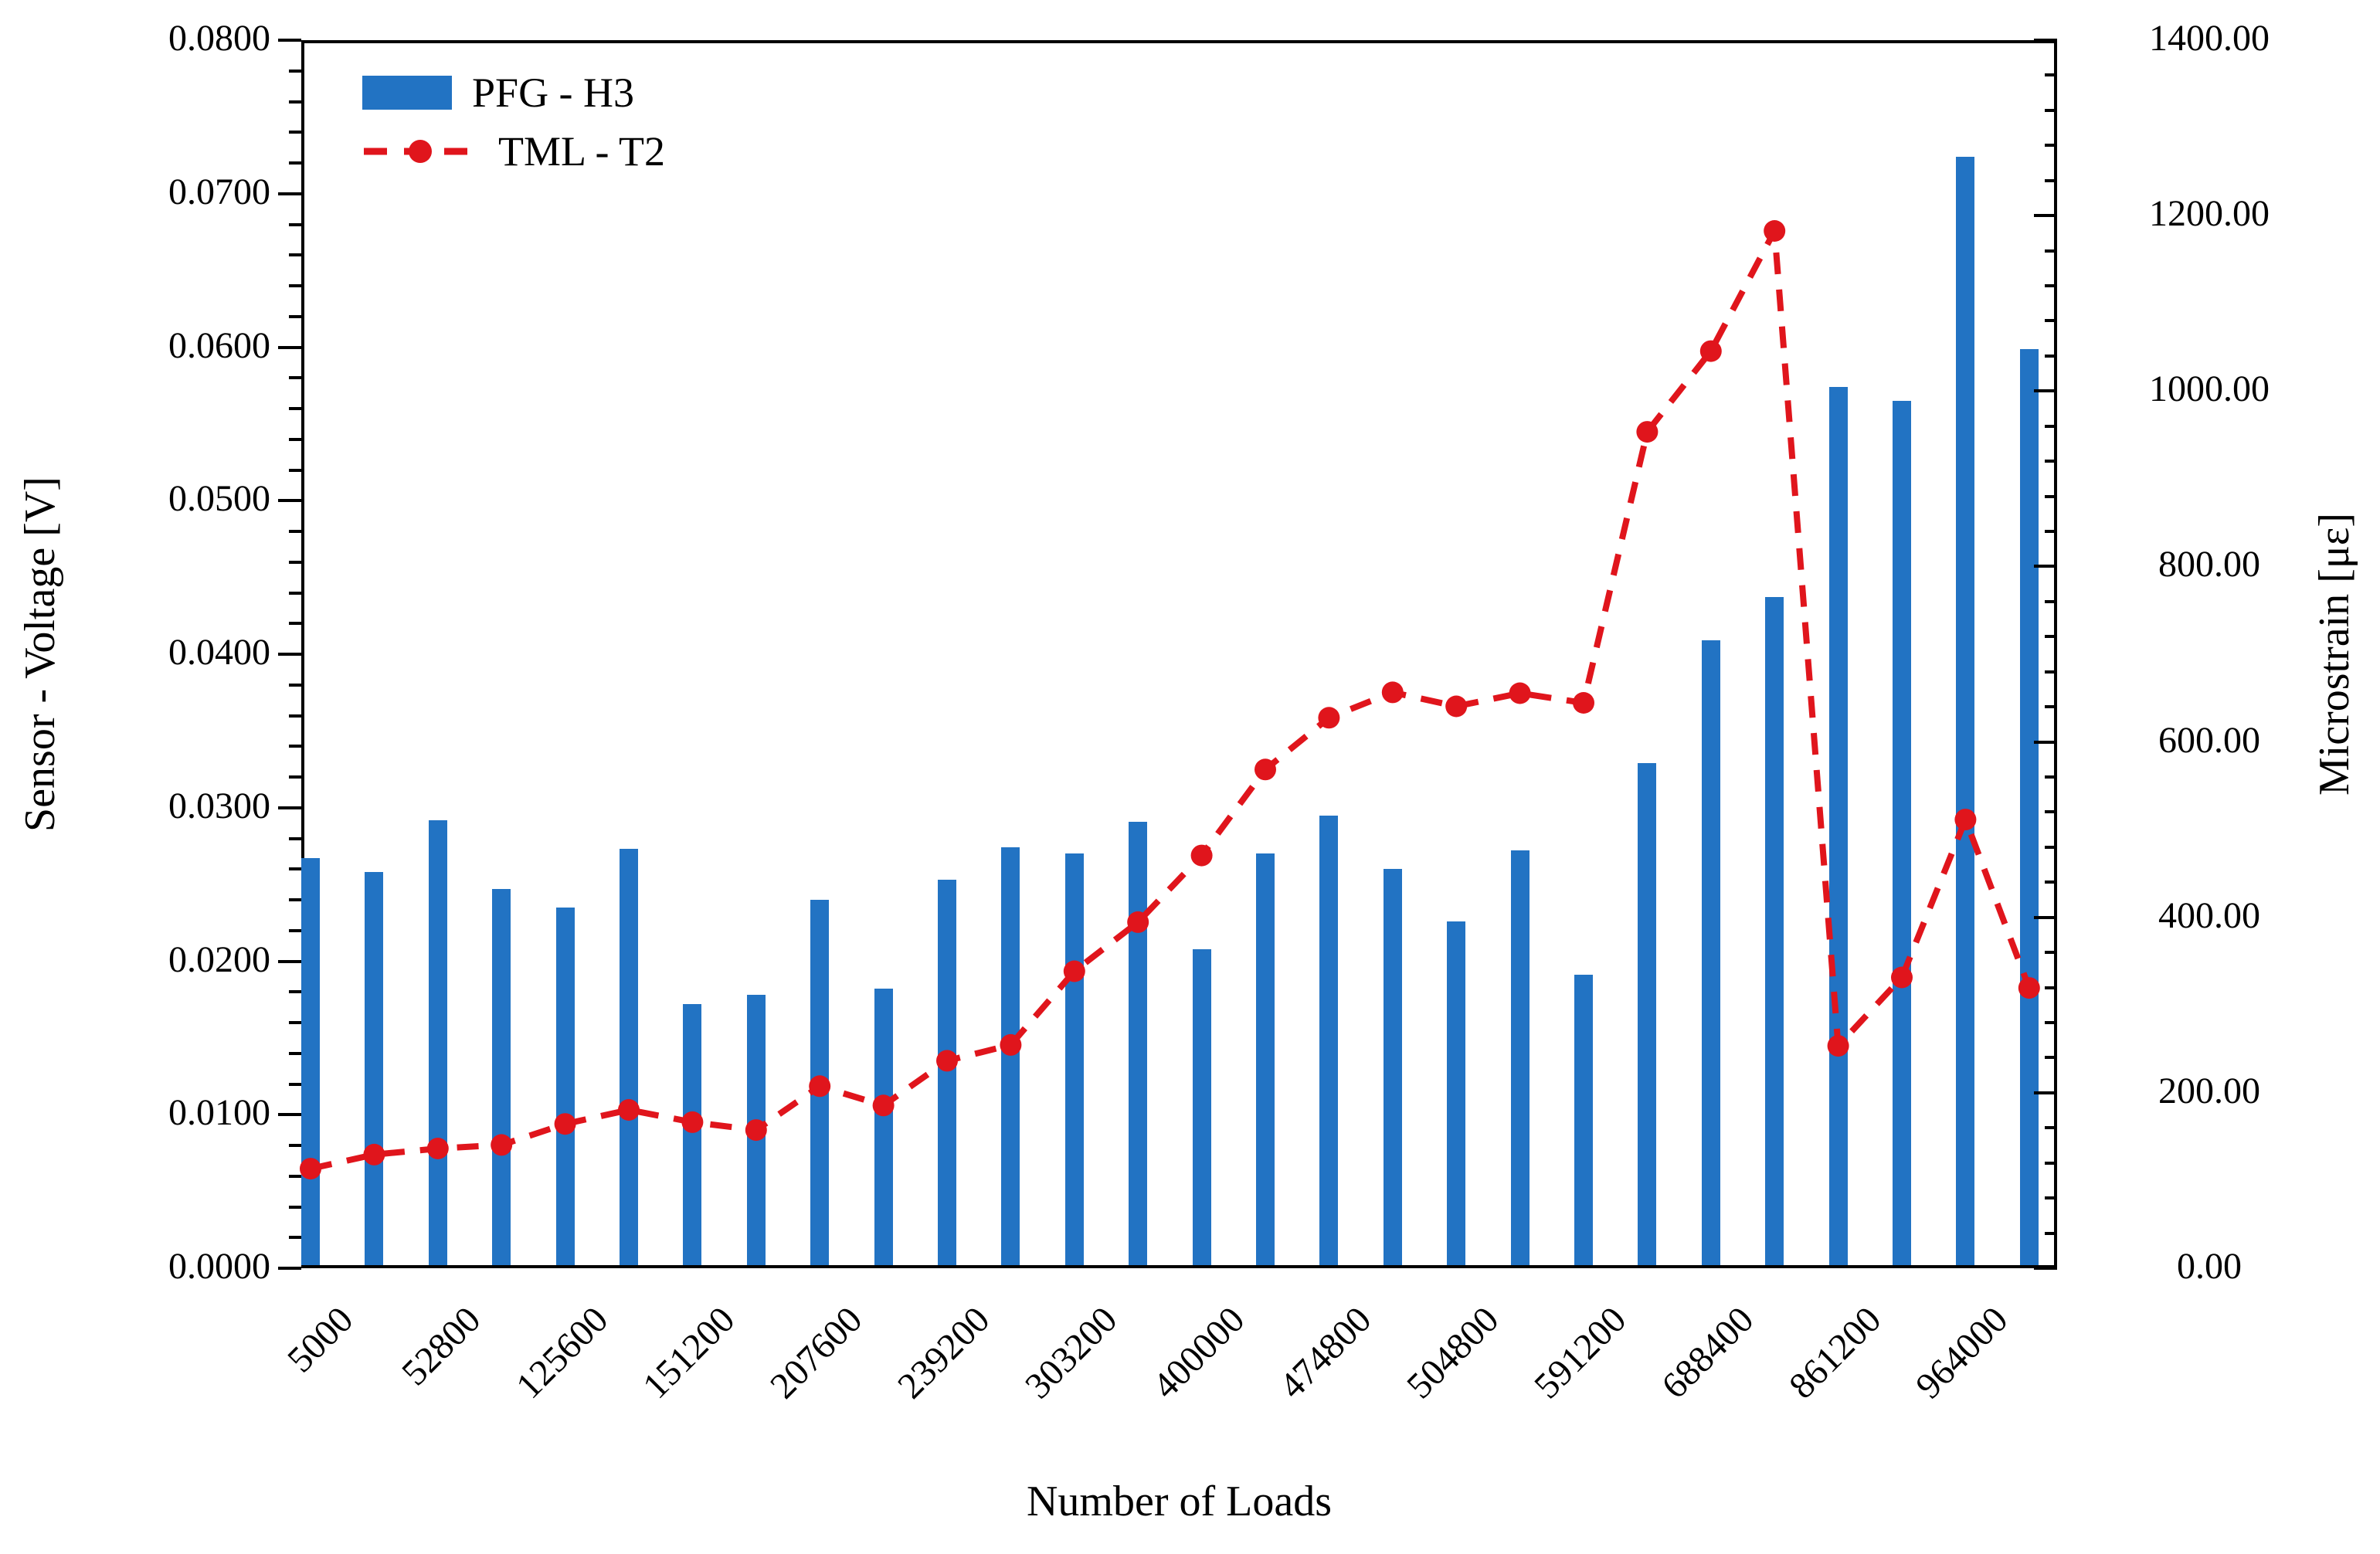  I want to click on legend-label-pfg: PFG - H3, so click(554, 93).